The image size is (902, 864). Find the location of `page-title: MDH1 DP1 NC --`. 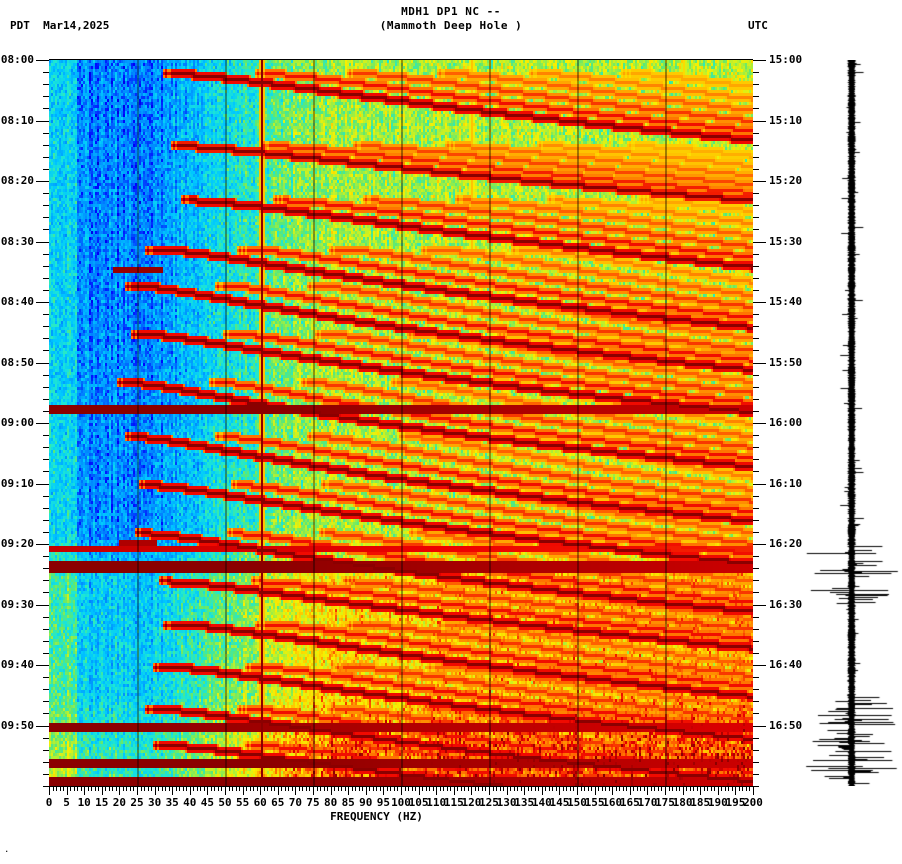

page-title: MDH1 DP1 NC -- is located at coordinates (451, 11).